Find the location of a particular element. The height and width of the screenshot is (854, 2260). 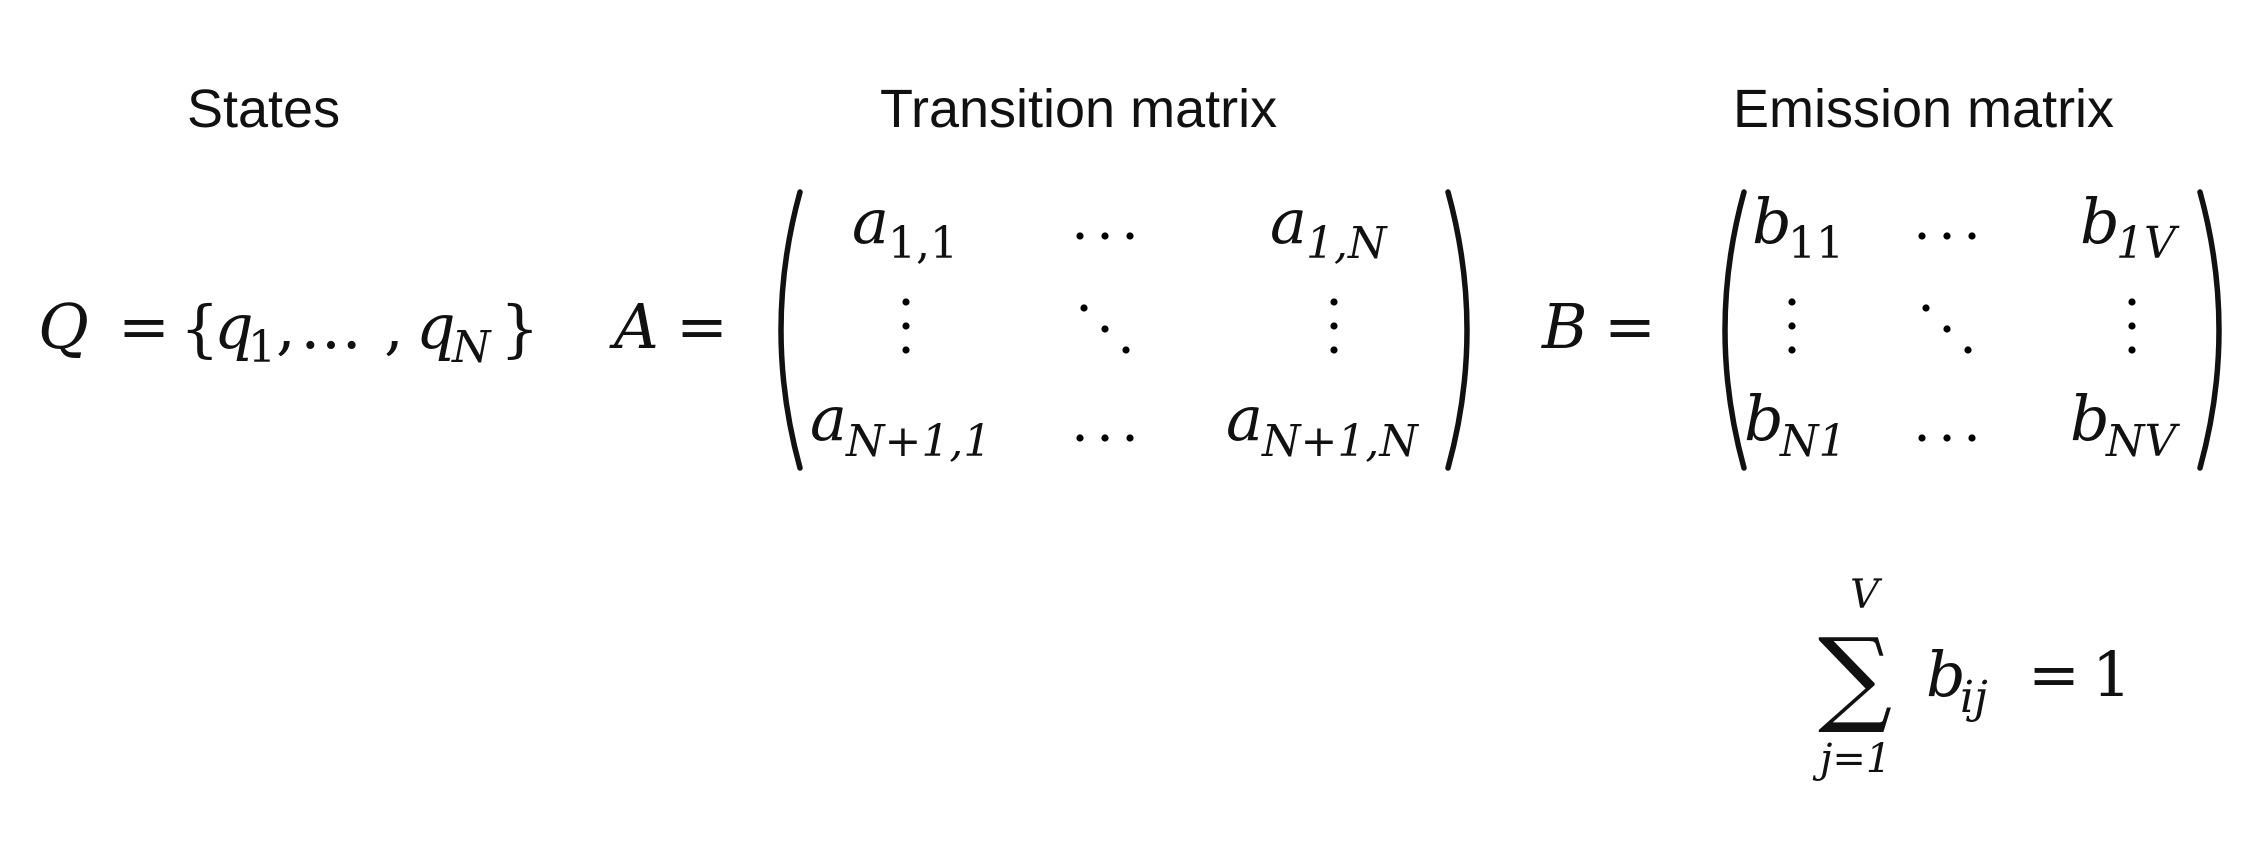

emission-equation: B = b 11 b 1V b N1 is located at coordinates (1881, 328).